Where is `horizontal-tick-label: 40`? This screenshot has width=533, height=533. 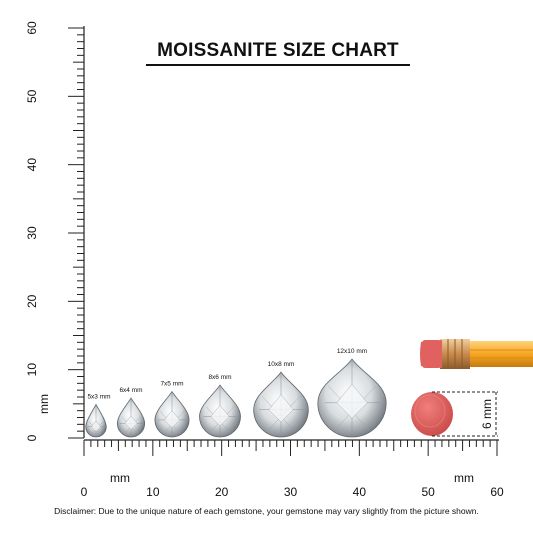
horizontal-tick-label: 40 is located at coordinates (360, 492).